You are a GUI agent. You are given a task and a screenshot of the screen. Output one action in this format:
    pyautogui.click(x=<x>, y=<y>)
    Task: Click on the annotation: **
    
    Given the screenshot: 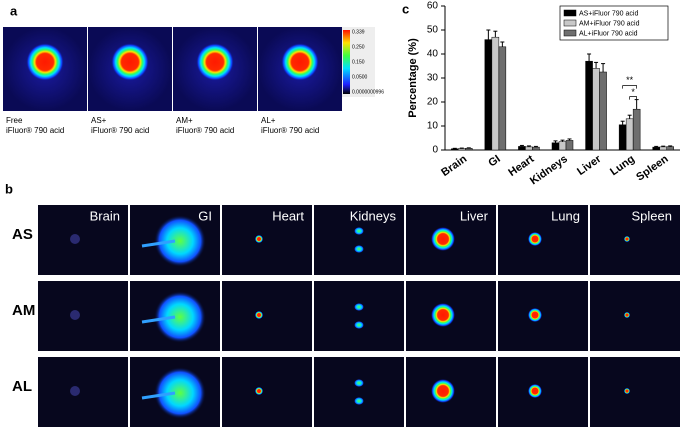 What is the action you would take?
    pyautogui.click(x=630, y=80)
    